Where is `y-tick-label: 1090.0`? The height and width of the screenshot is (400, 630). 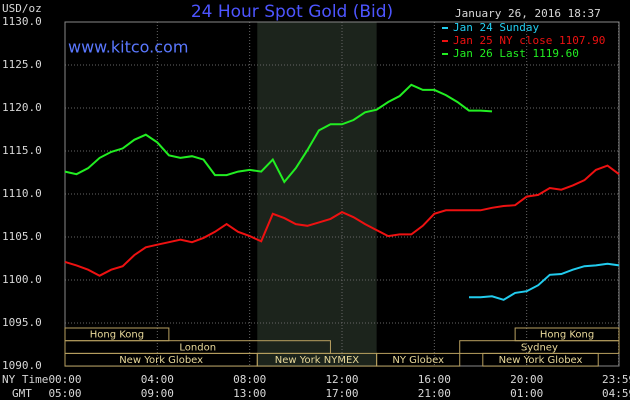 y-tick-label: 1090.0 is located at coordinates (22, 365).